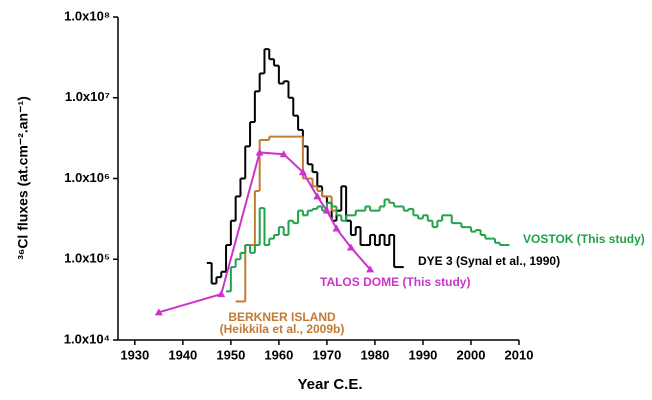  What do you see at coordinates (282, 329) in the screenshot?
I see `series-source: (Heikkila et al., 2009b)` at bounding box center [282, 329].